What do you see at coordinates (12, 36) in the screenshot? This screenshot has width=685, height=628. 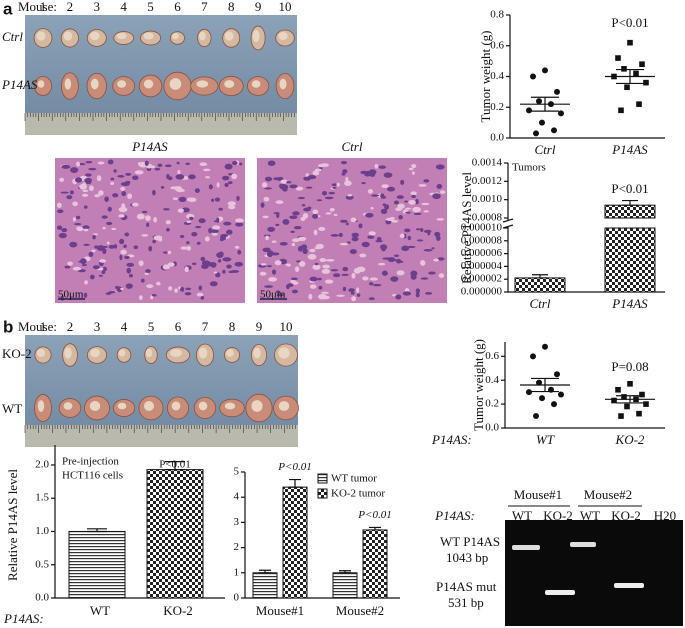 I see `row-label: Ctrl` at bounding box center [12, 36].